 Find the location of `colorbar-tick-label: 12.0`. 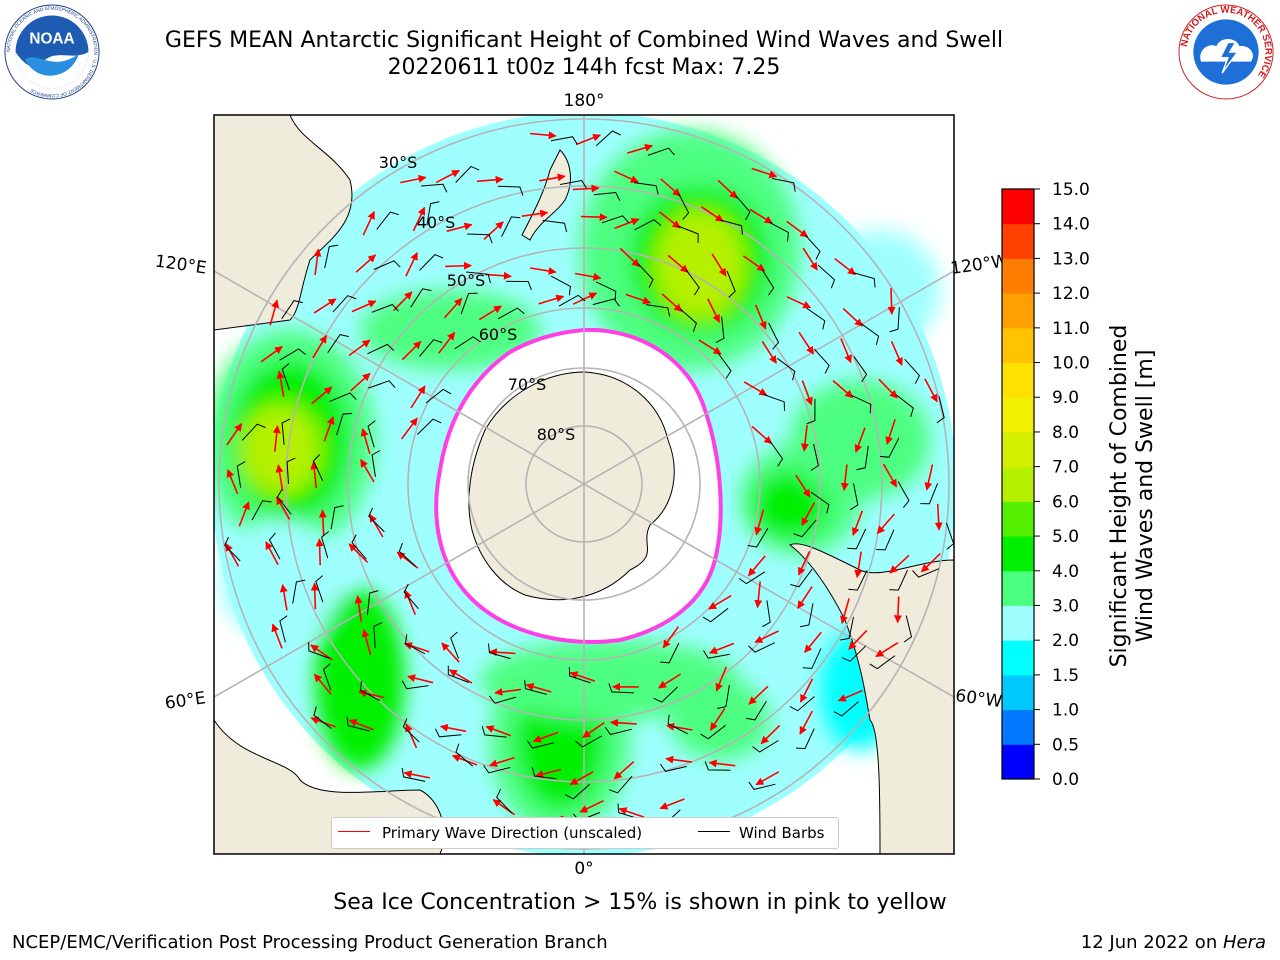

colorbar-tick-label: 12.0 is located at coordinates (1071, 294).